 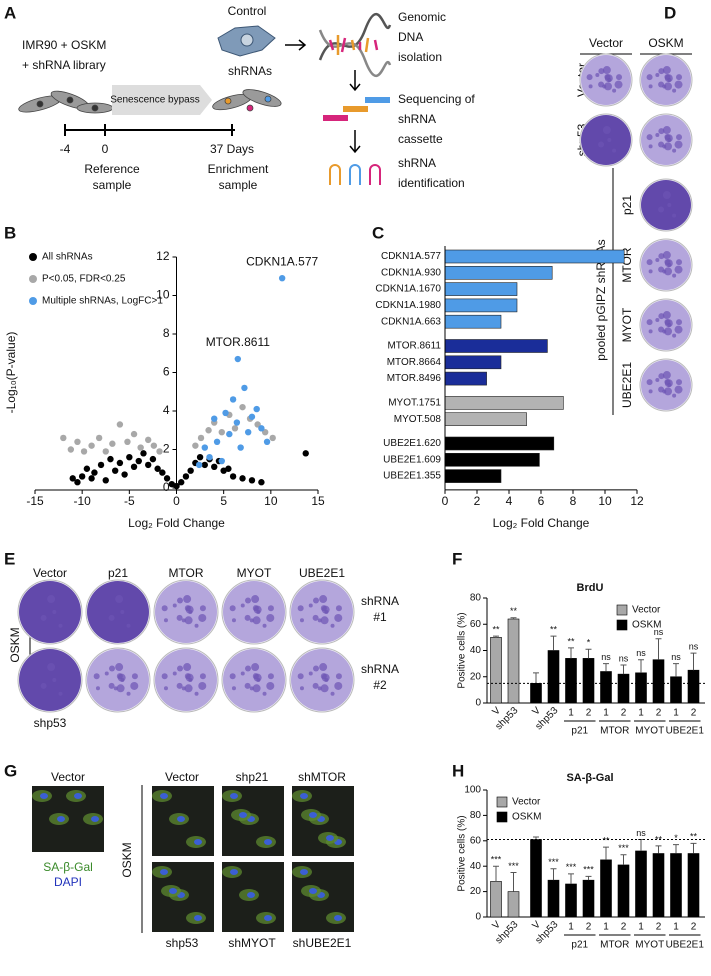 What do you see at coordinates (476, 891) in the screenshot?
I see `y-tick-label: 20` at bounding box center [476, 891].